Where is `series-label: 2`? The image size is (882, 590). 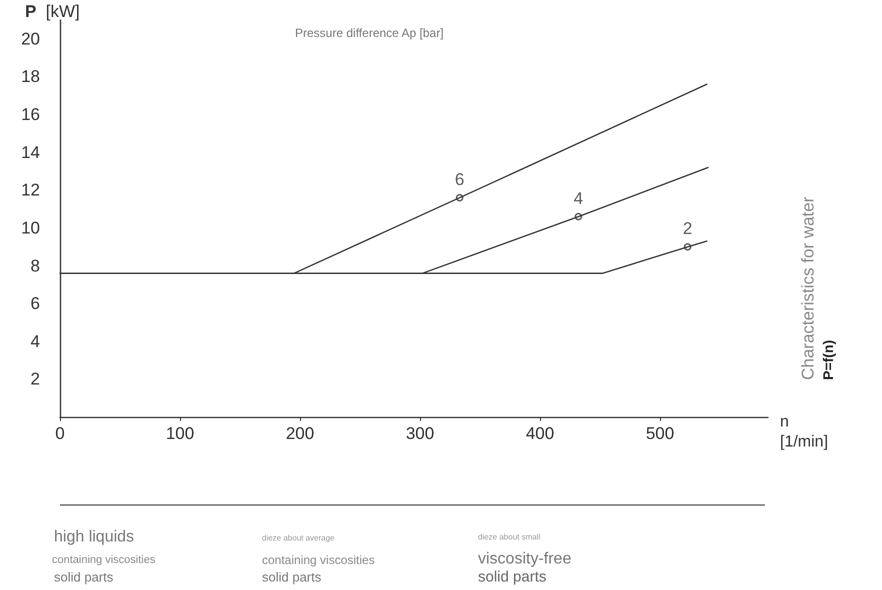
series-label: 2 is located at coordinates (687, 228).